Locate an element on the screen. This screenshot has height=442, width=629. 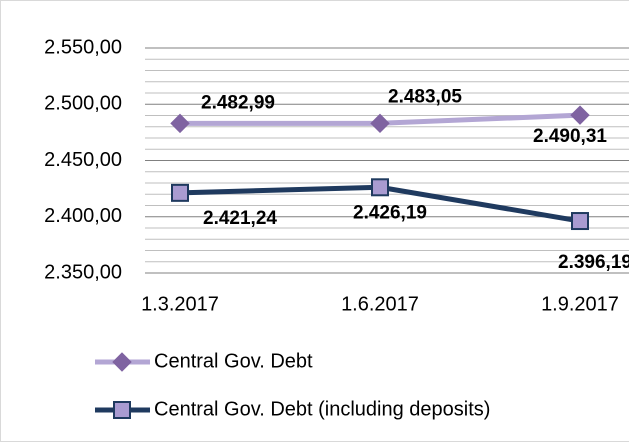
data-label: 2.483,05 is located at coordinates (425, 96).